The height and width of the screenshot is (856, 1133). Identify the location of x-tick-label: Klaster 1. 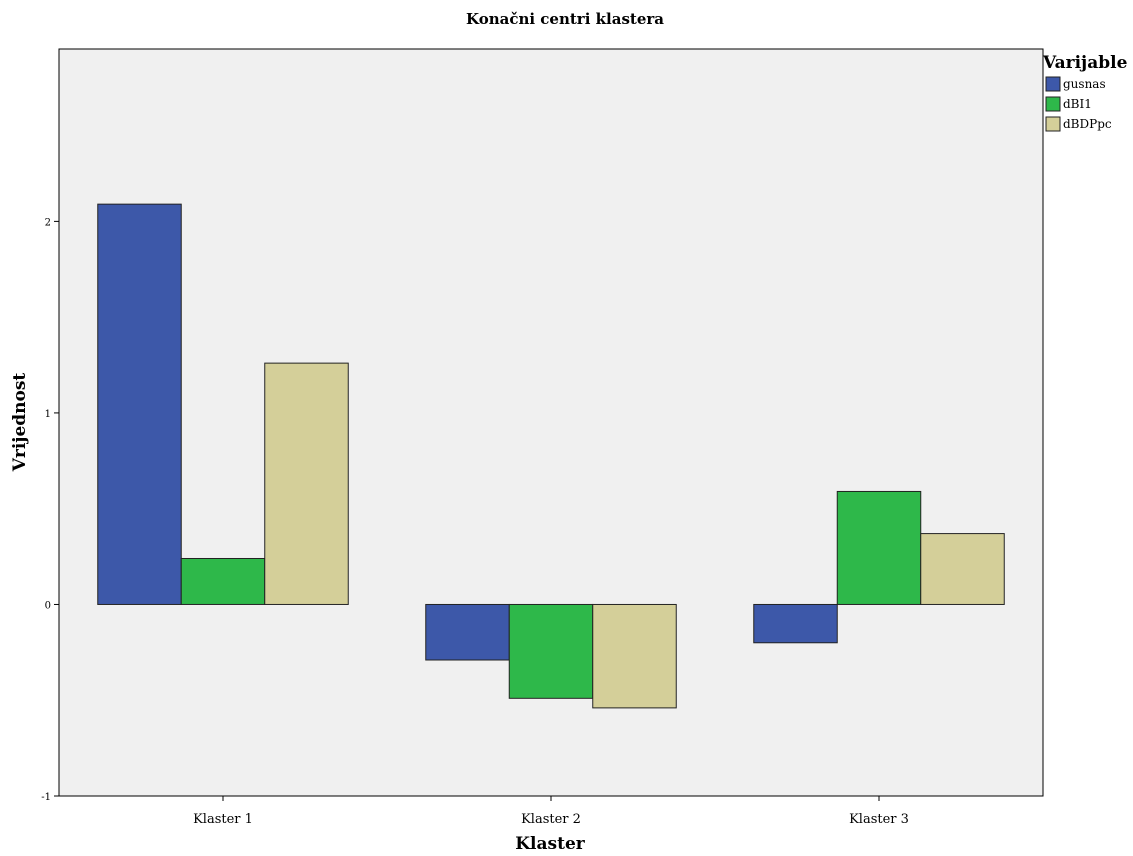
(223, 819).